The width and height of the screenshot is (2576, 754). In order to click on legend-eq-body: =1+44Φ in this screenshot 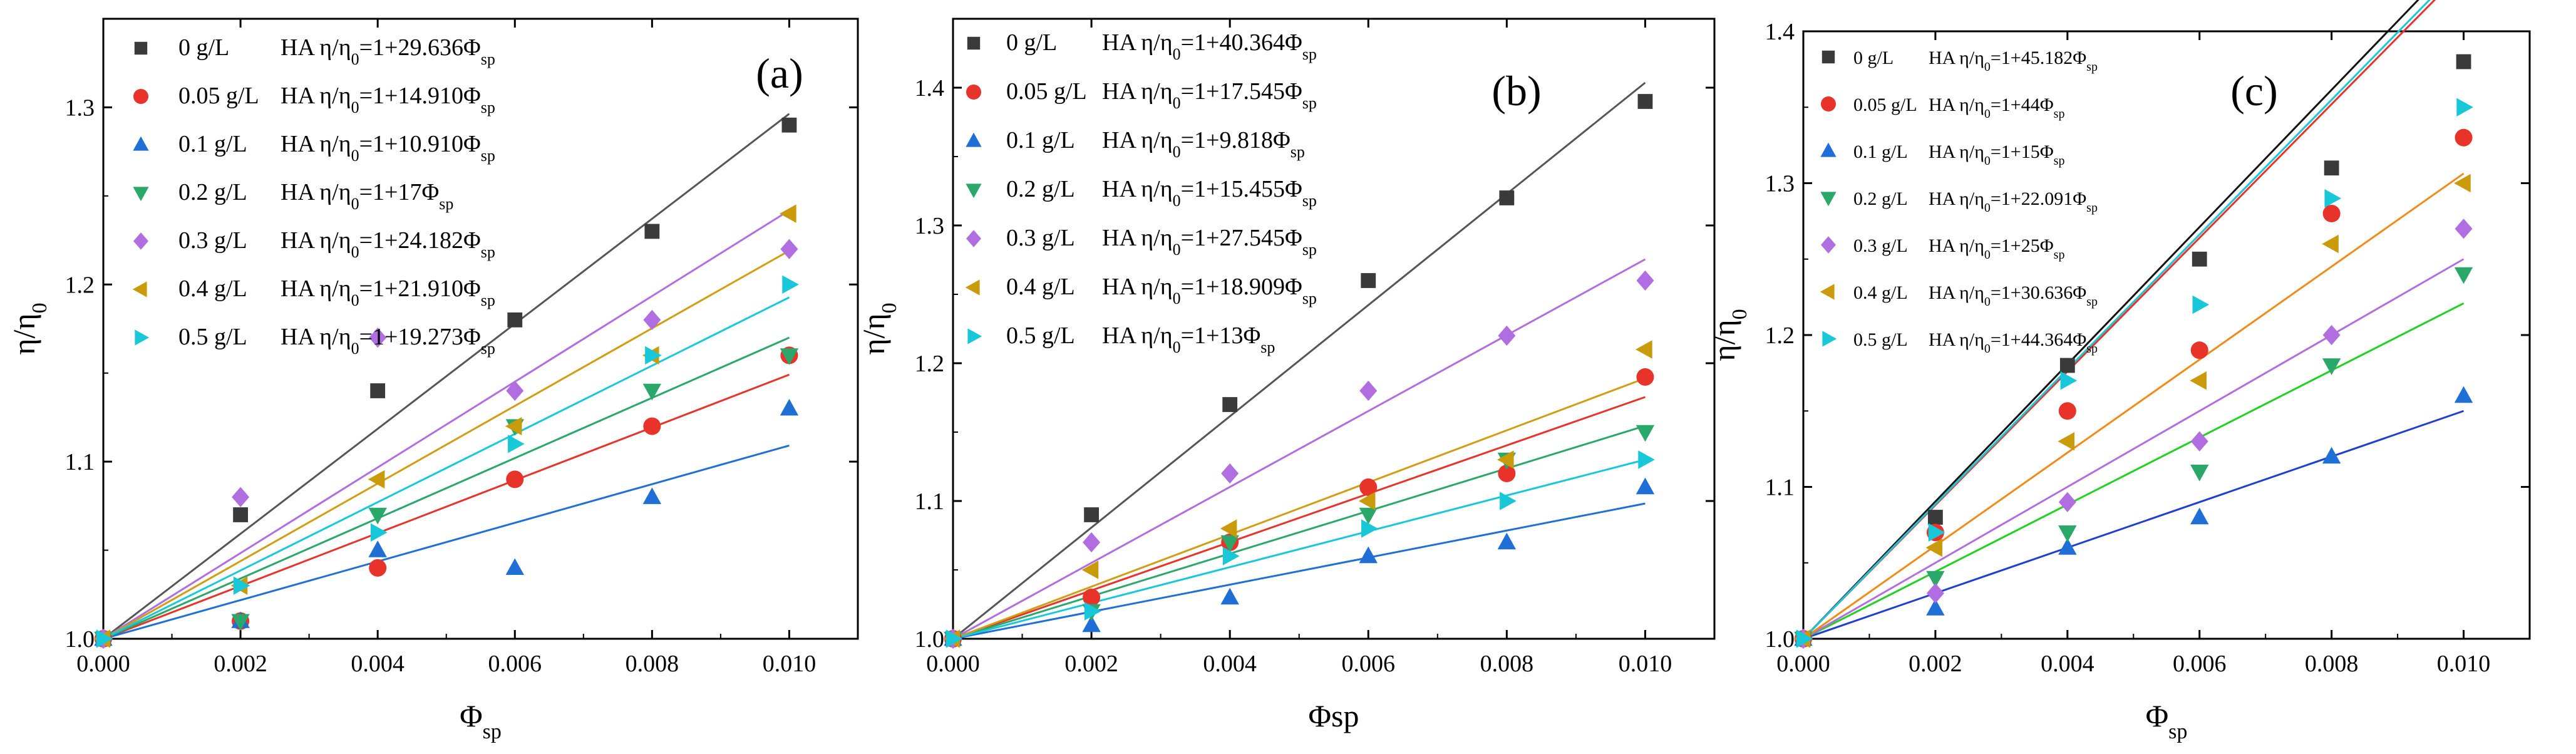, I will do `click(2022, 105)`.